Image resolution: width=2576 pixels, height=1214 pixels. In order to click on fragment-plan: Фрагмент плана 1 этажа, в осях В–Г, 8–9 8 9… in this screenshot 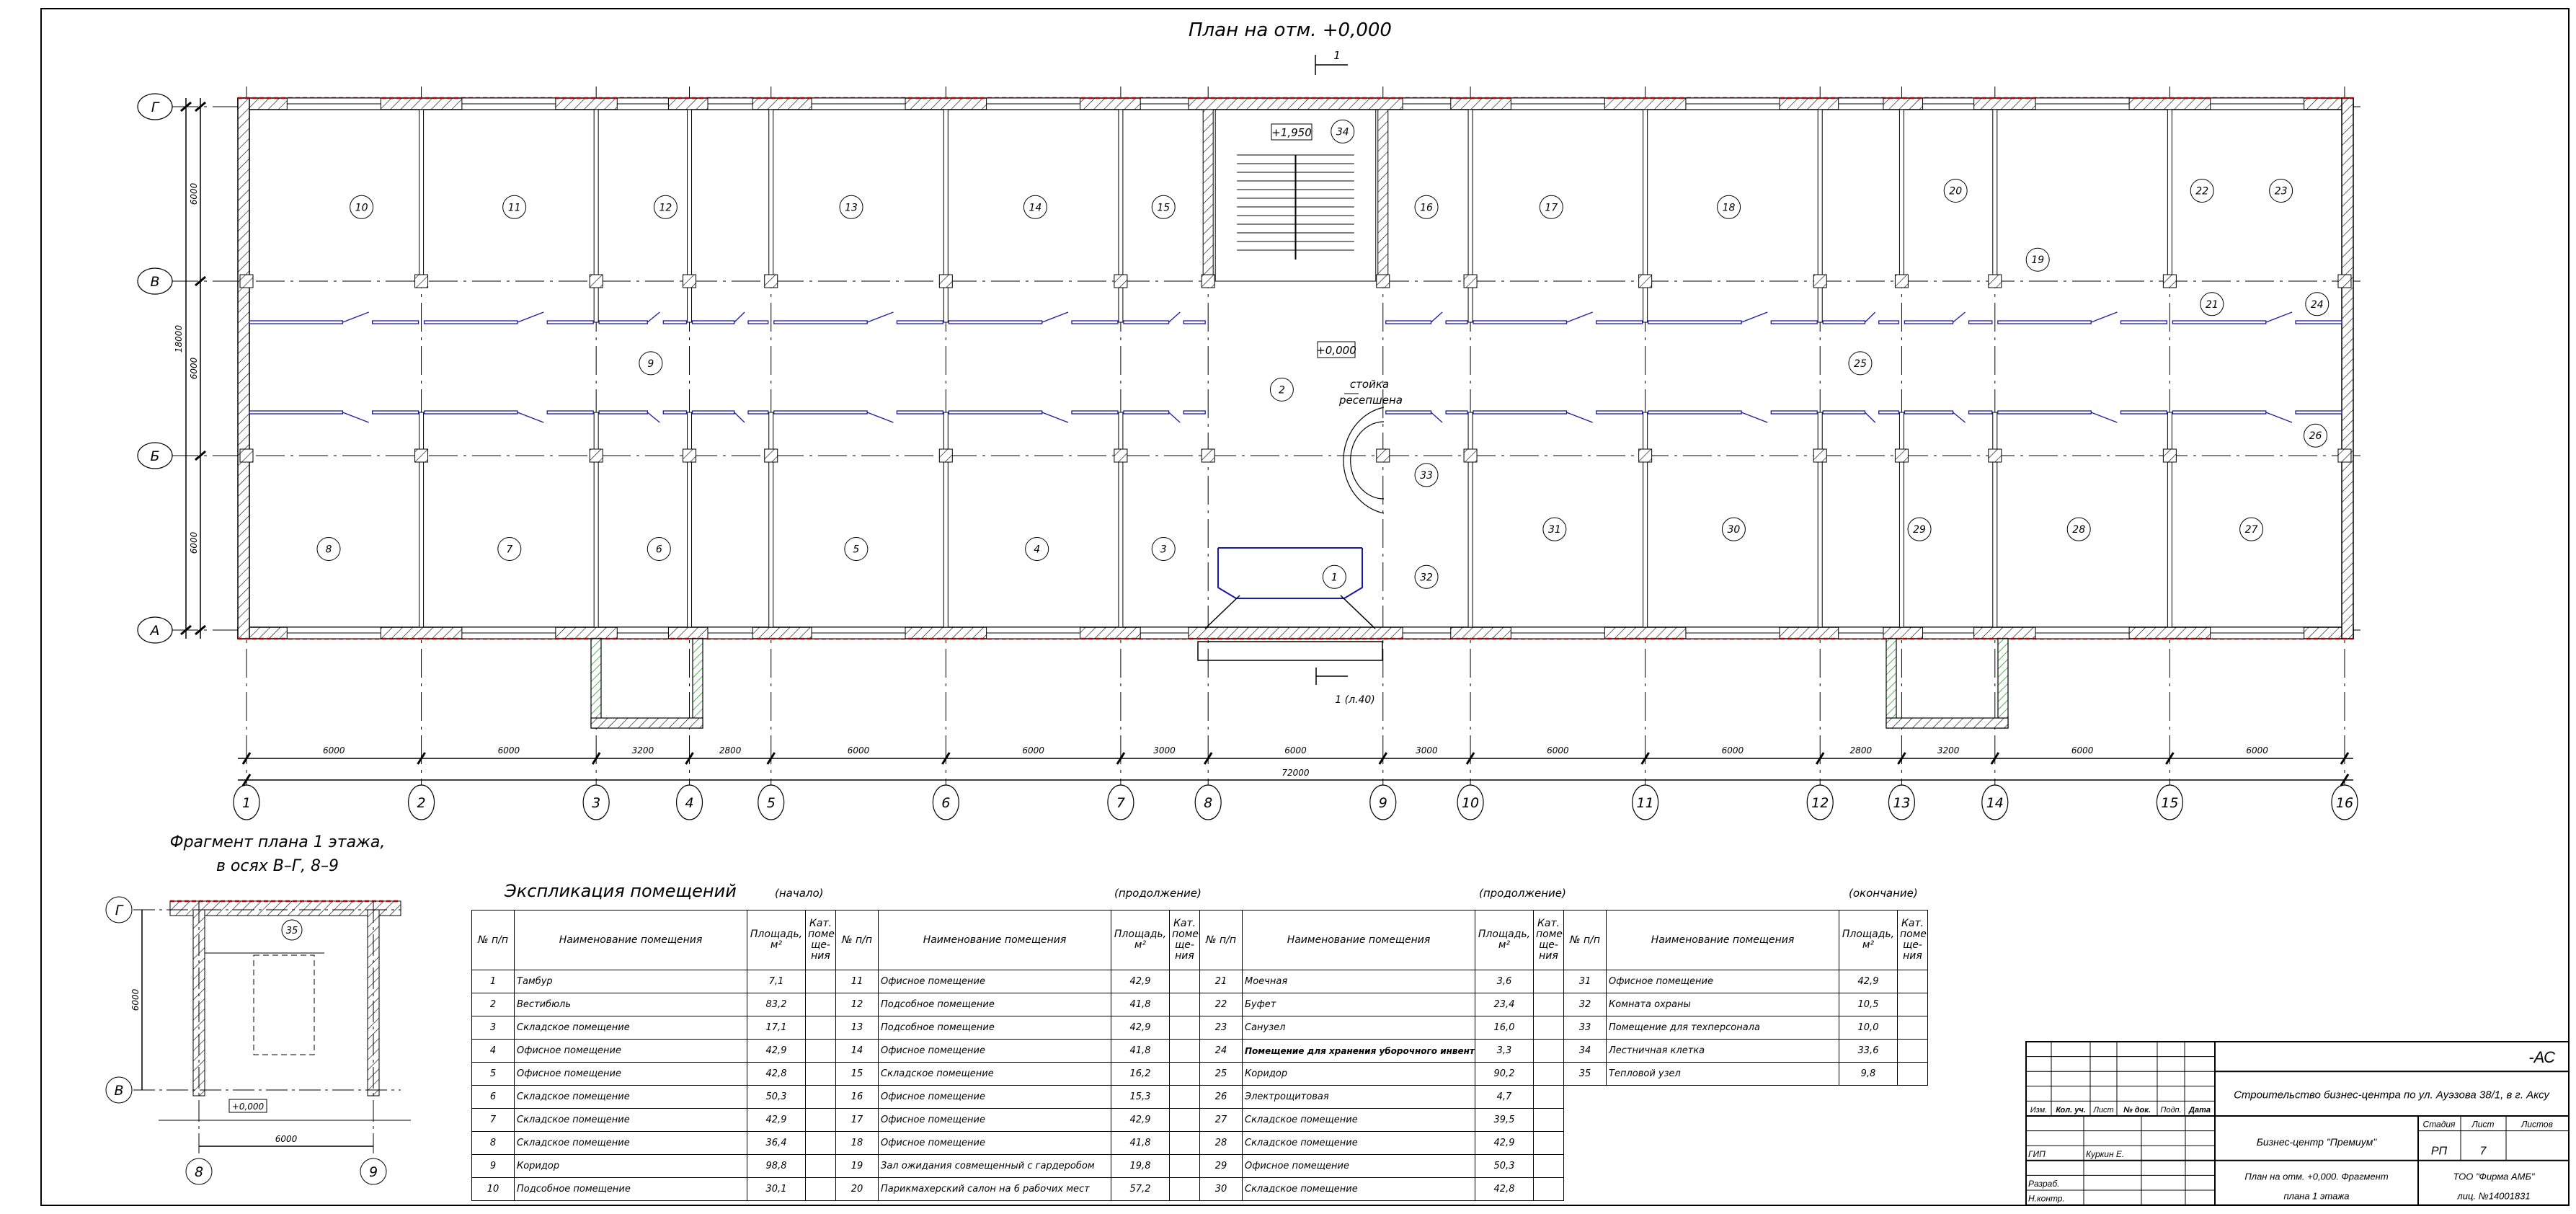, I will do `click(258, 1009)`.